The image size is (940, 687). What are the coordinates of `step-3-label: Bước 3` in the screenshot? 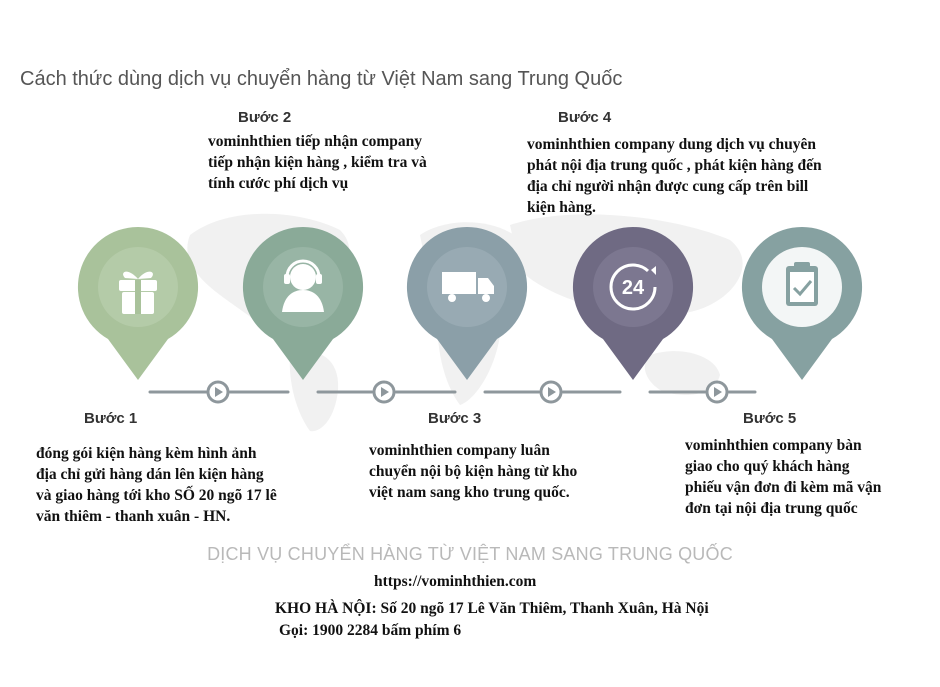 It's located at (455, 418).